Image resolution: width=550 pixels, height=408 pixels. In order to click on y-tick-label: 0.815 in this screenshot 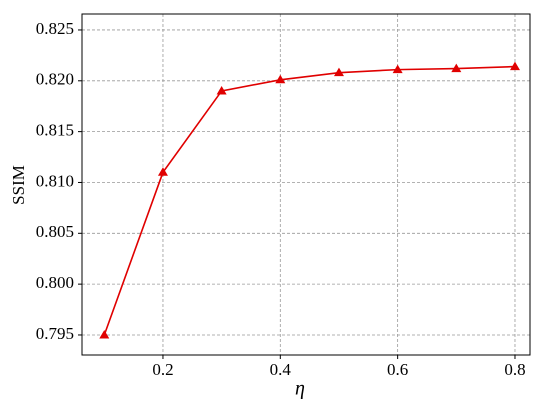, I will do `click(55, 130)`.